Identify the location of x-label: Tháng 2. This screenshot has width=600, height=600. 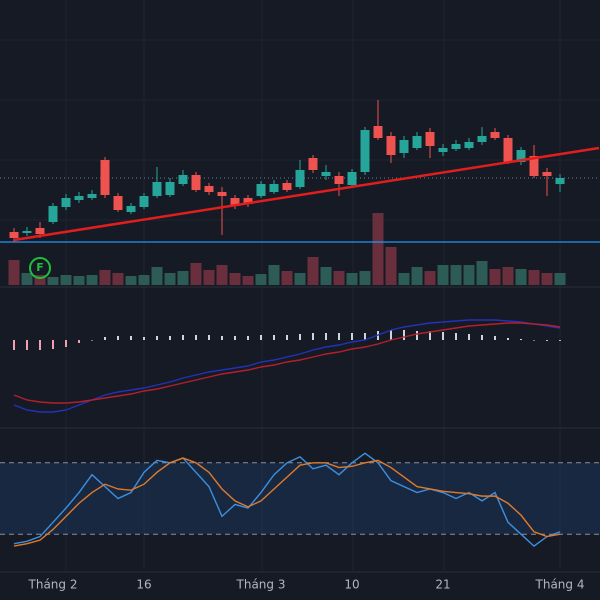
(53, 585).